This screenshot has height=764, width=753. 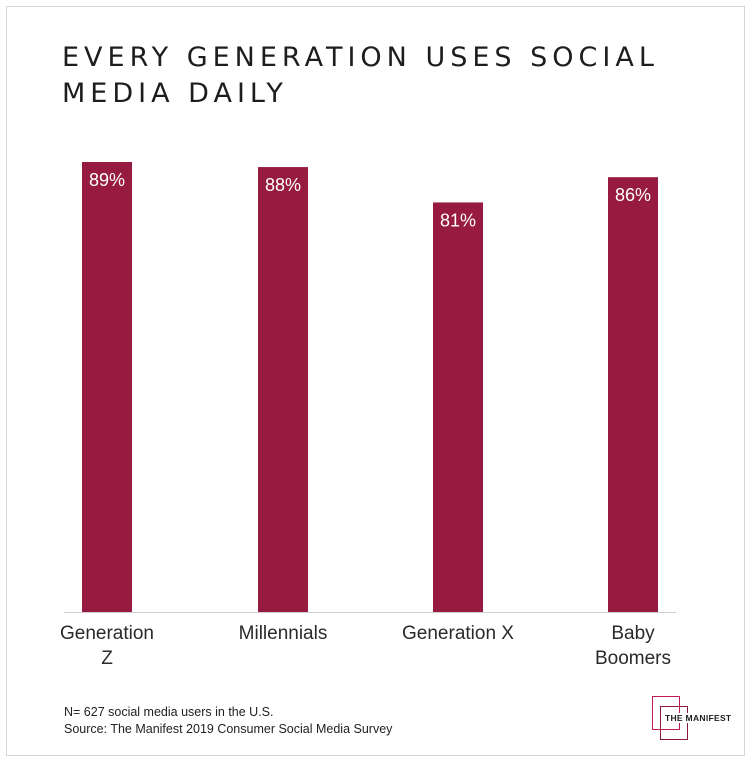 I want to click on bar-value-label-3: 81%, so click(x=458, y=220).